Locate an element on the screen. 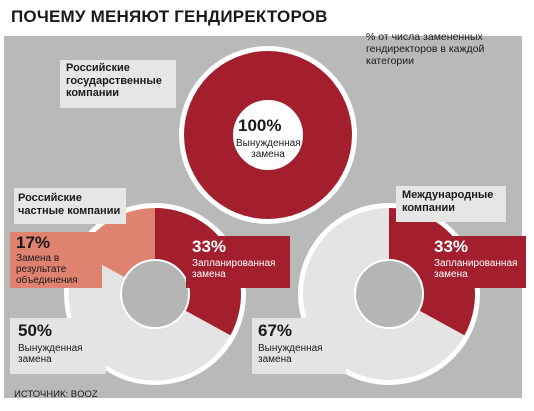 The width and height of the screenshot is (534, 411). private-donut-hole is located at coordinates (155, 294).